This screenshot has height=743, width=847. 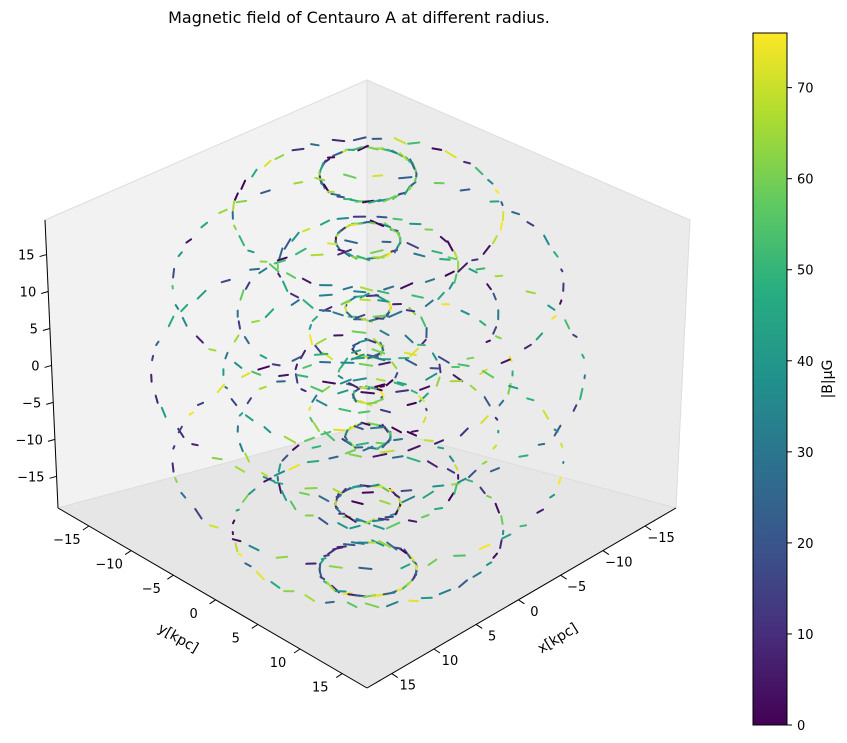 I want to click on x-tick-mark, so click(x=394, y=676).